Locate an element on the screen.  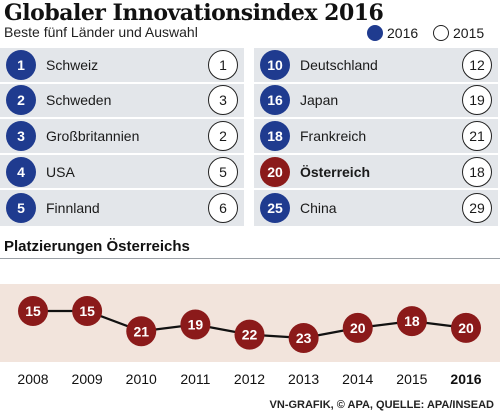
legend-filled-dot-icon is located at coordinates (375, 33).